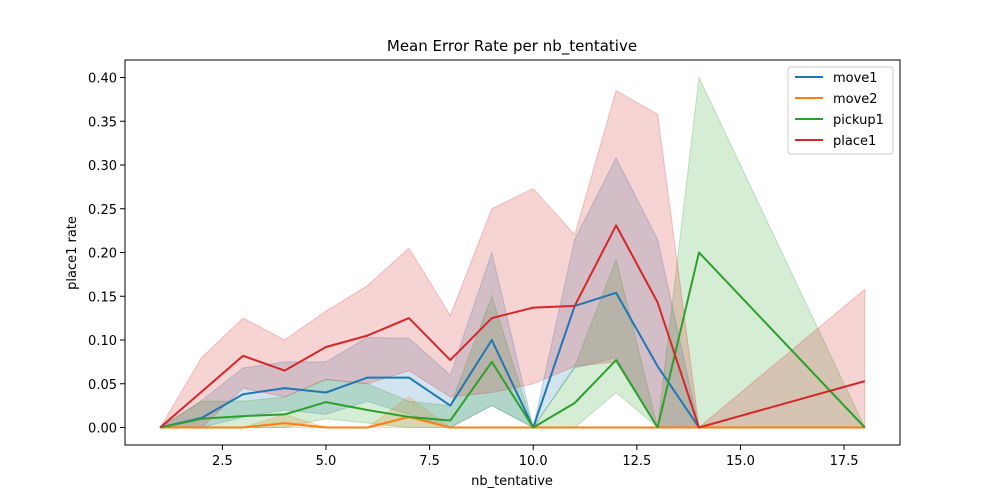 The image size is (1000, 500). Describe the element at coordinates (740, 461) in the screenshot. I see `x-tick-label: 15.0` at that location.